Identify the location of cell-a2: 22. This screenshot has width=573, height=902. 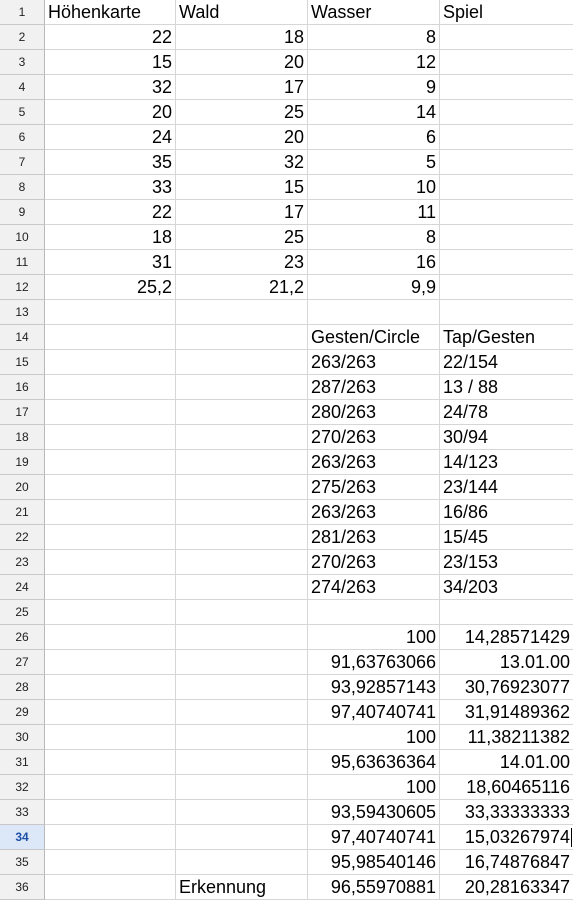
(110, 37).